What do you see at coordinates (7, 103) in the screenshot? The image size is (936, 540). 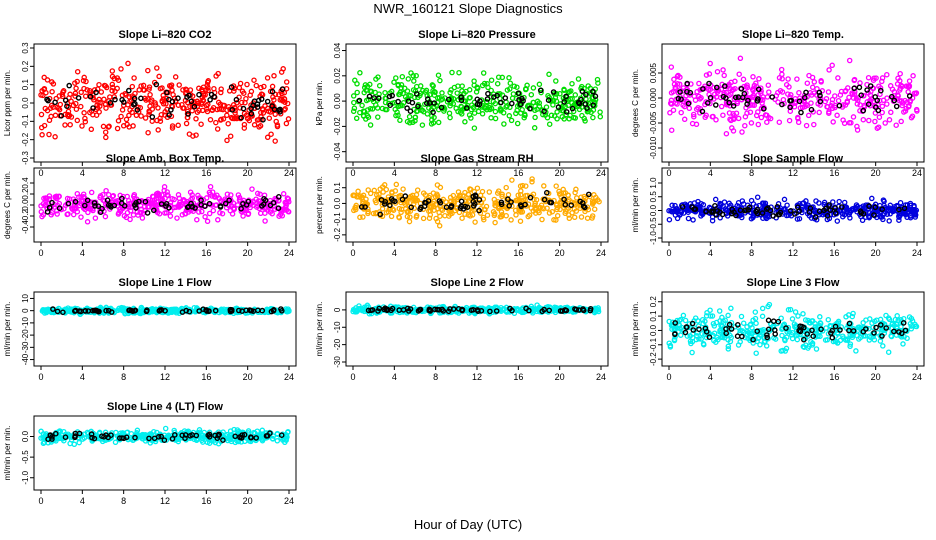 I see `y-axis-label: Licor ppm per min.` at bounding box center [7, 103].